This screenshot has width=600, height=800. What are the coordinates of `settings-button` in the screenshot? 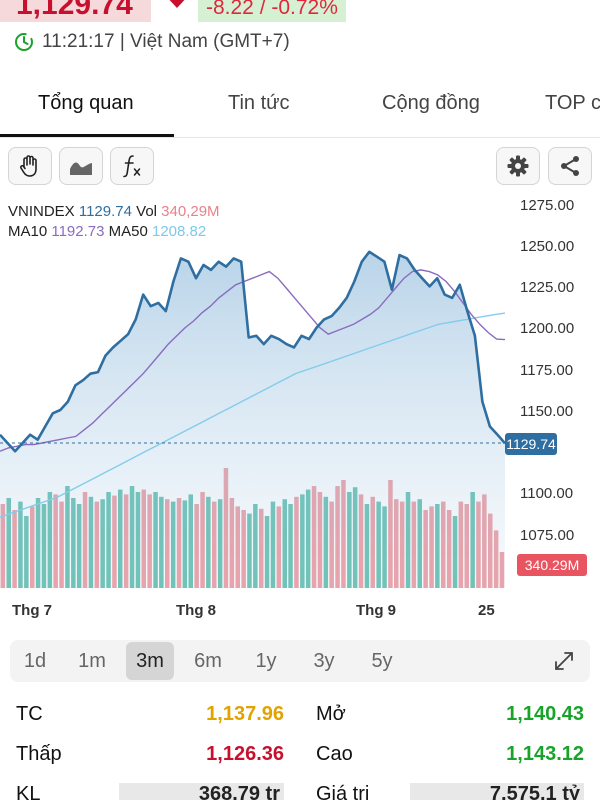 It's located at (518, 166).